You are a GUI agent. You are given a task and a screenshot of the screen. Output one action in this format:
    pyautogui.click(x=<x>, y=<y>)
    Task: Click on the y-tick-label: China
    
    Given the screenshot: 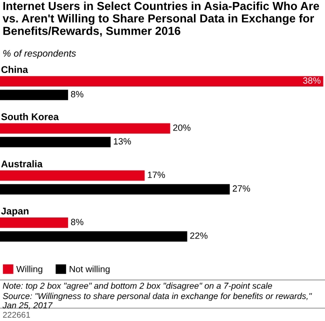 What is the action you would take?
    pyautogui.click(x=14, y=70)
    